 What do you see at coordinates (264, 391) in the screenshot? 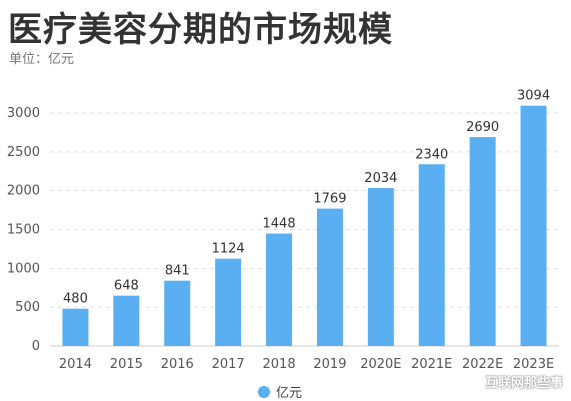
I see `legend-swatch-icon` at bounding box center [264, 391].